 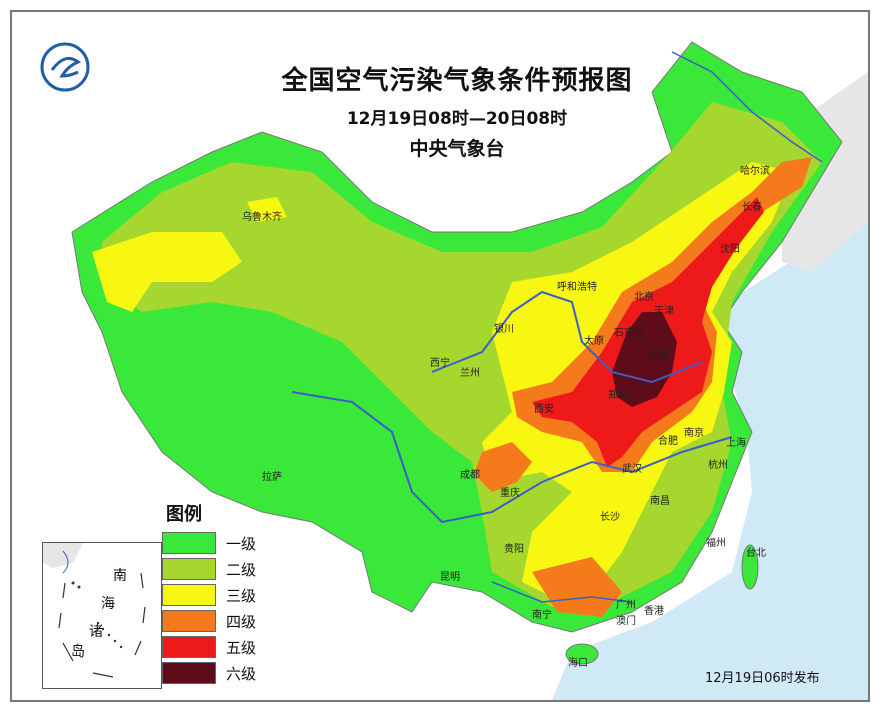 I want to click on issuing-agency: 中央气象台, so click(x=457, y=149).